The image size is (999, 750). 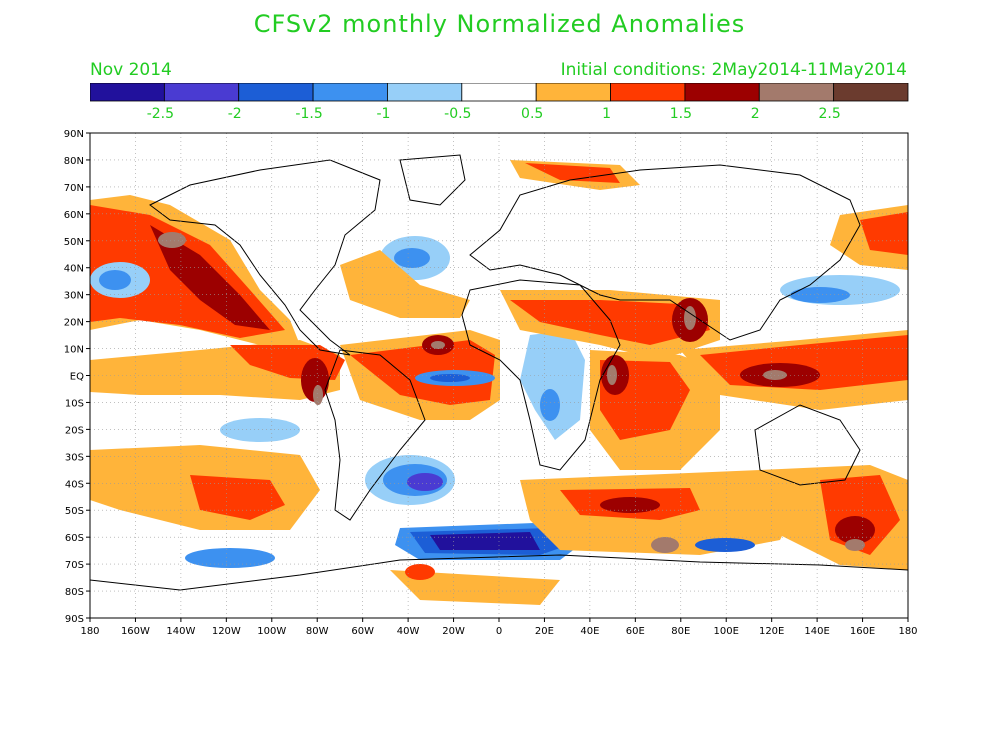 I want to click on longitude-label: 20W, so click(x=453, y=631).